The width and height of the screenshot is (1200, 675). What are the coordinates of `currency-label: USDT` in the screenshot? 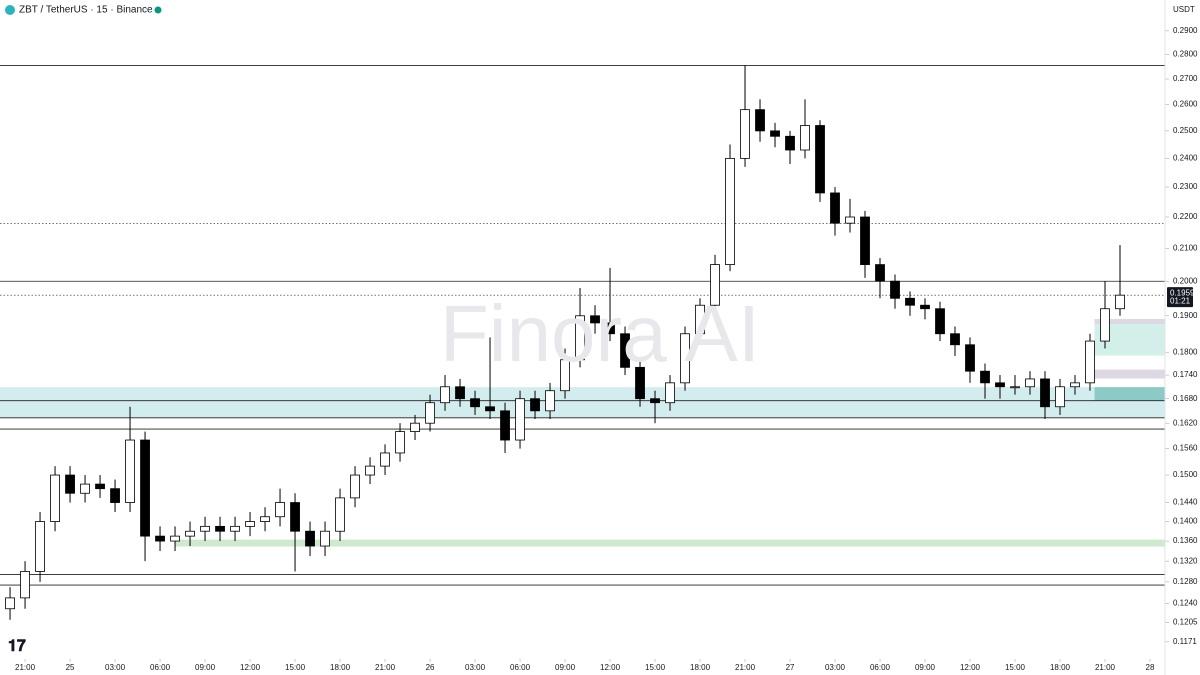 It's located at (1184, 9).